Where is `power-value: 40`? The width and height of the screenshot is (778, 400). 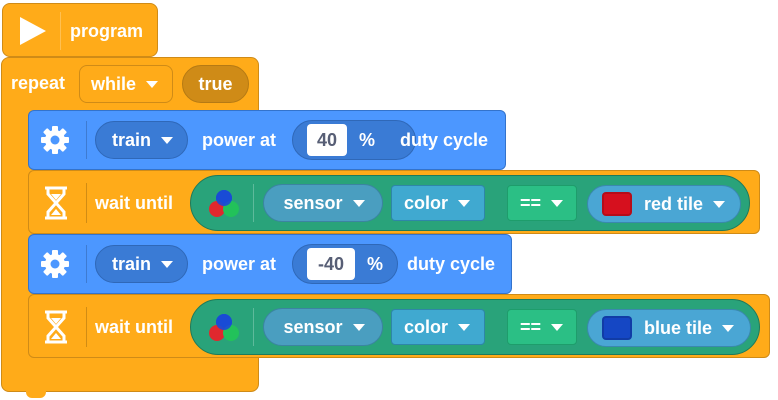
power-value: 40 is located at coordinates (327, 140).